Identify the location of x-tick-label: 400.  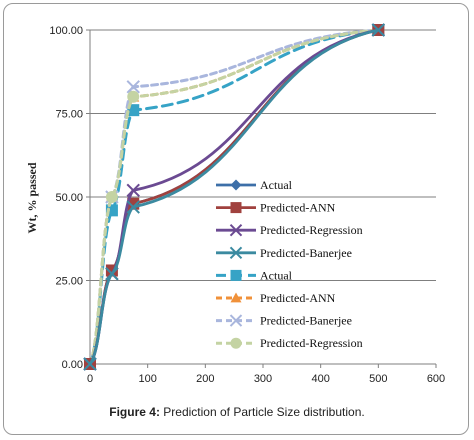
(320, 379).